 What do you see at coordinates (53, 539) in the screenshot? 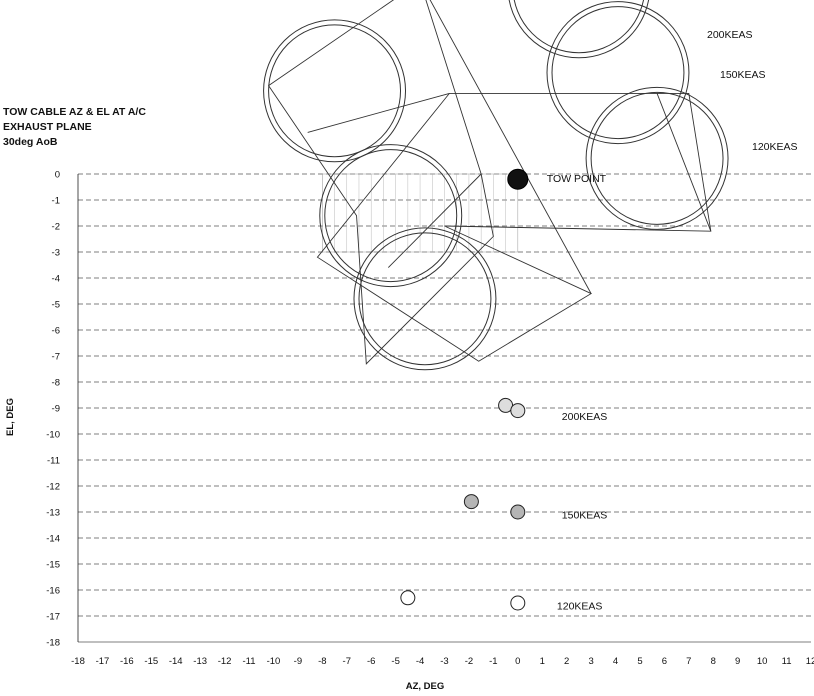
I see `y-tick-label: -14` at bounding box center [53, 539].